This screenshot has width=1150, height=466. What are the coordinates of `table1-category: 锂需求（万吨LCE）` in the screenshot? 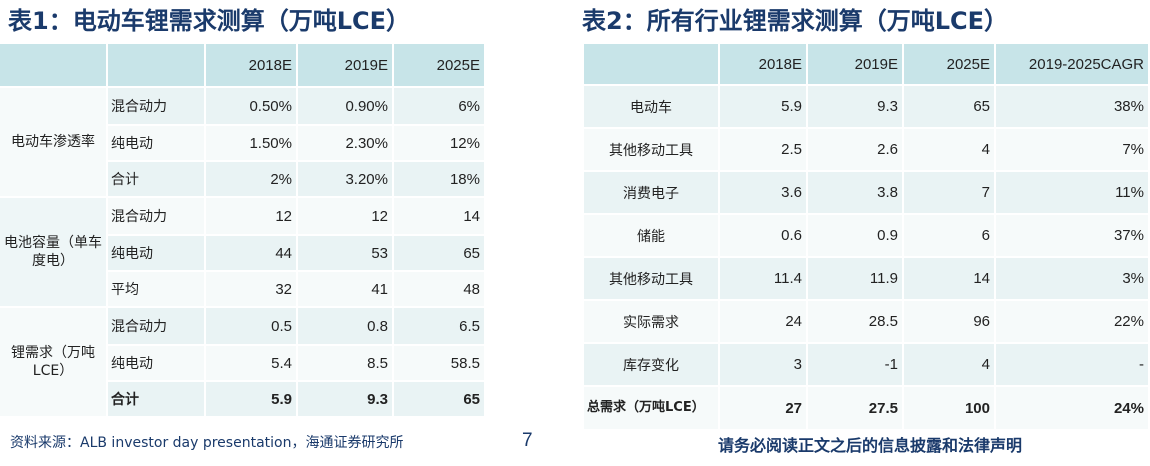 It's located at (54, 363).